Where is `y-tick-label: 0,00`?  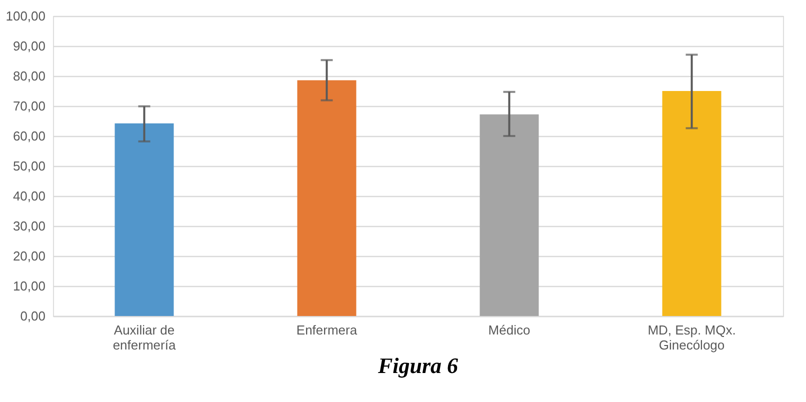 y-tick-label: 0,00 is located at coordinates (33, 316).